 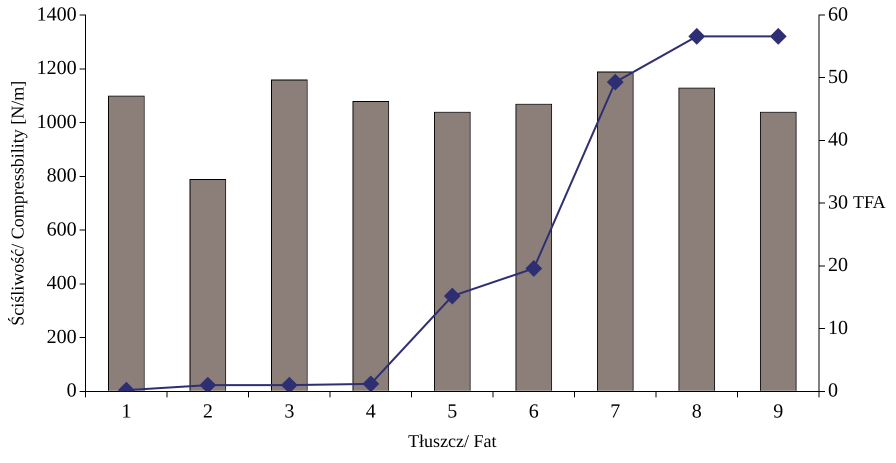 I want to click on y-tick-label: 400, so click(x=61, y=283).